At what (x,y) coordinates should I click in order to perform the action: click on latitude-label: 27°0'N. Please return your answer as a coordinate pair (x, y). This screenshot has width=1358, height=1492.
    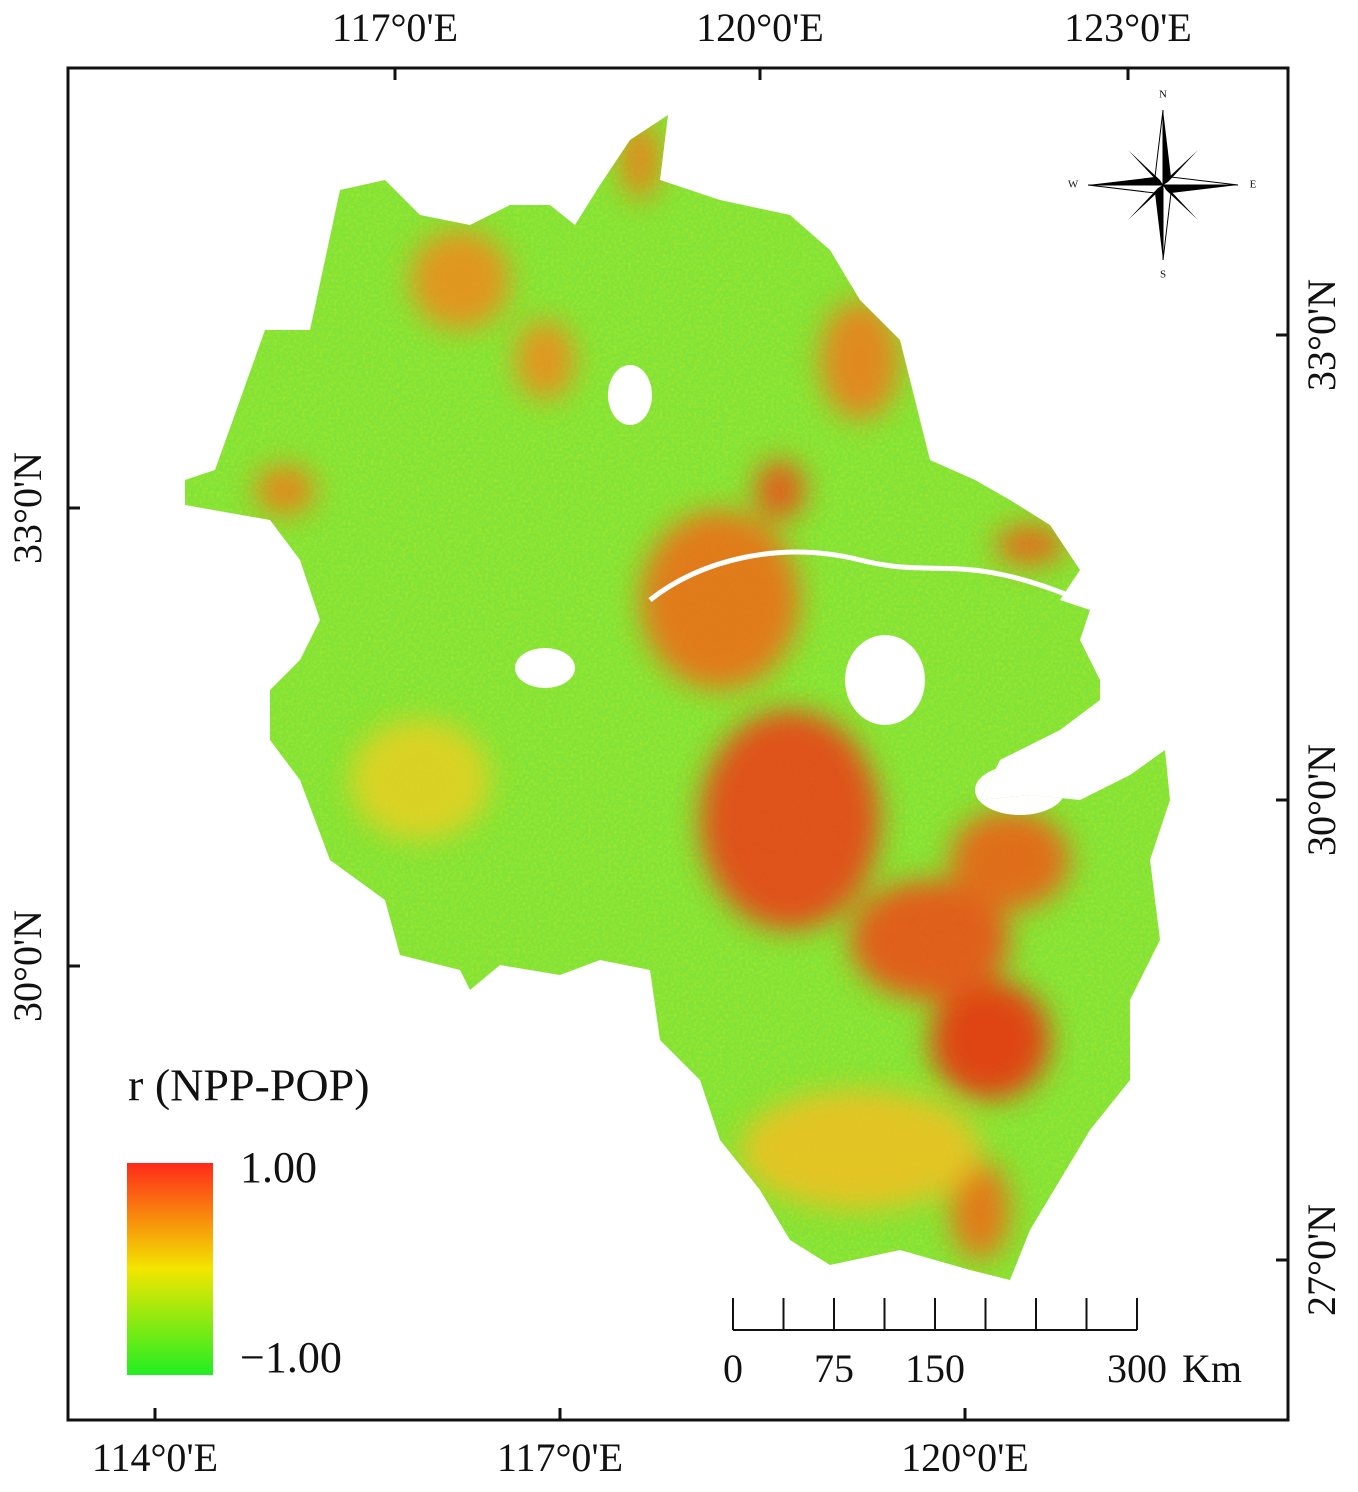
    Looking at the image, I should click on (1321, 1260).